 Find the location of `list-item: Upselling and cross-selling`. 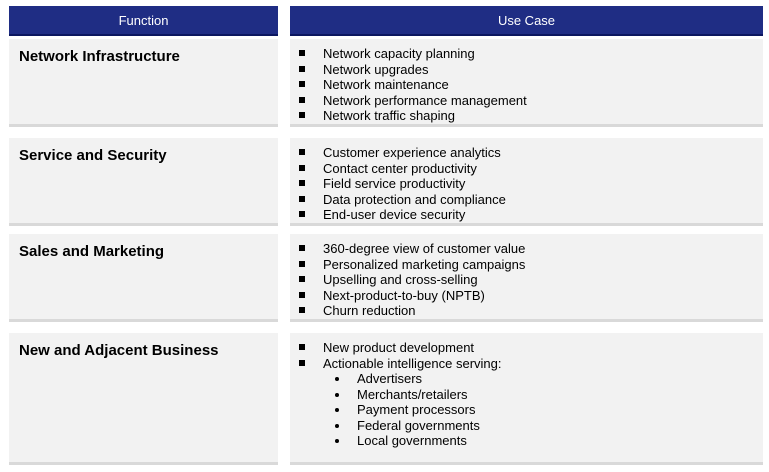

list-item: Upselling and cross-selling is located at coordinates (412, 280).